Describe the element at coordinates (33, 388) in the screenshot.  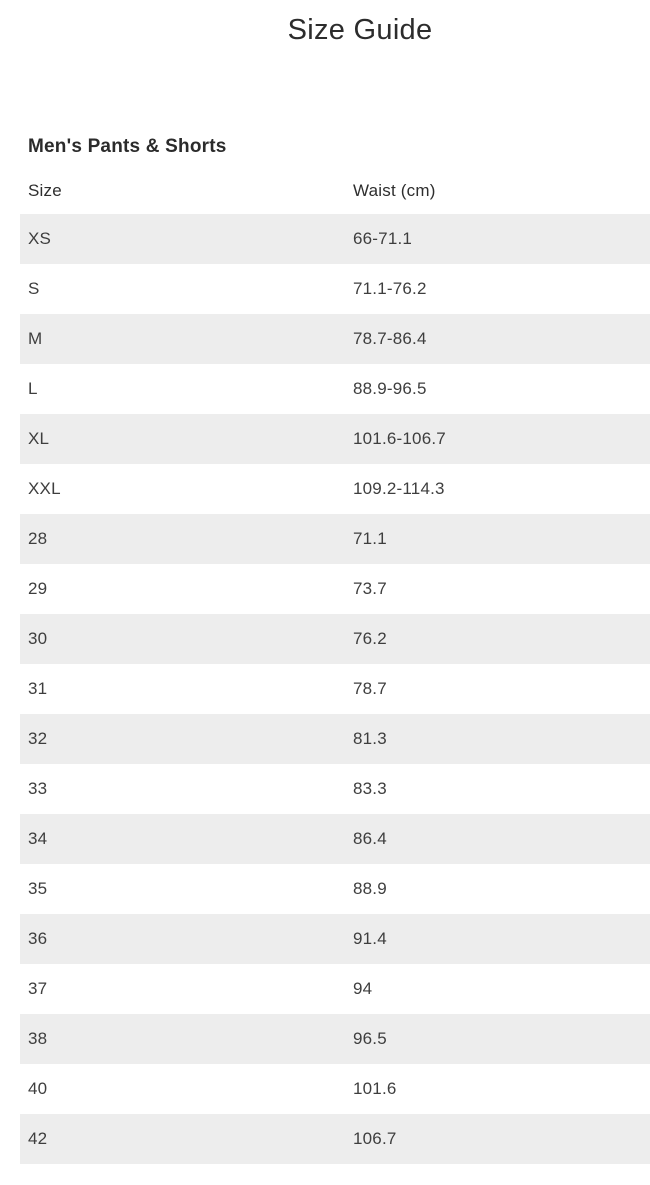
I see `size-cell: L` at that location.